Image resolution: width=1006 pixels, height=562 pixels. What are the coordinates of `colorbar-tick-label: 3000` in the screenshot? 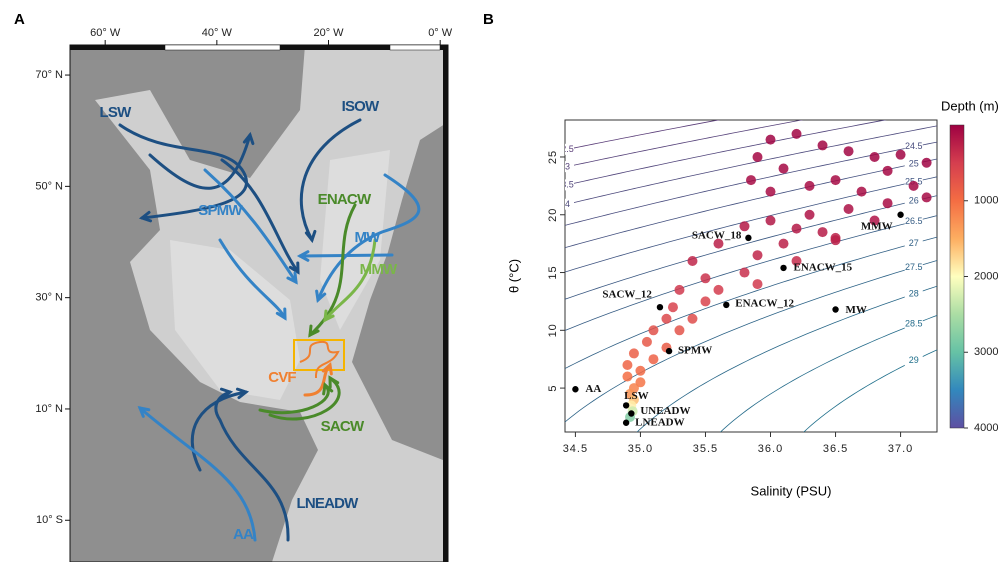 It's located at (986, 352).